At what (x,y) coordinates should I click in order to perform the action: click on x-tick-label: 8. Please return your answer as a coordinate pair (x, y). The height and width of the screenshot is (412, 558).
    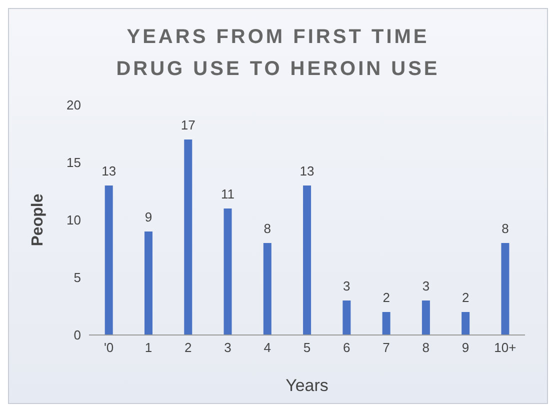
    Looking at the image, I should click on (426, 348).